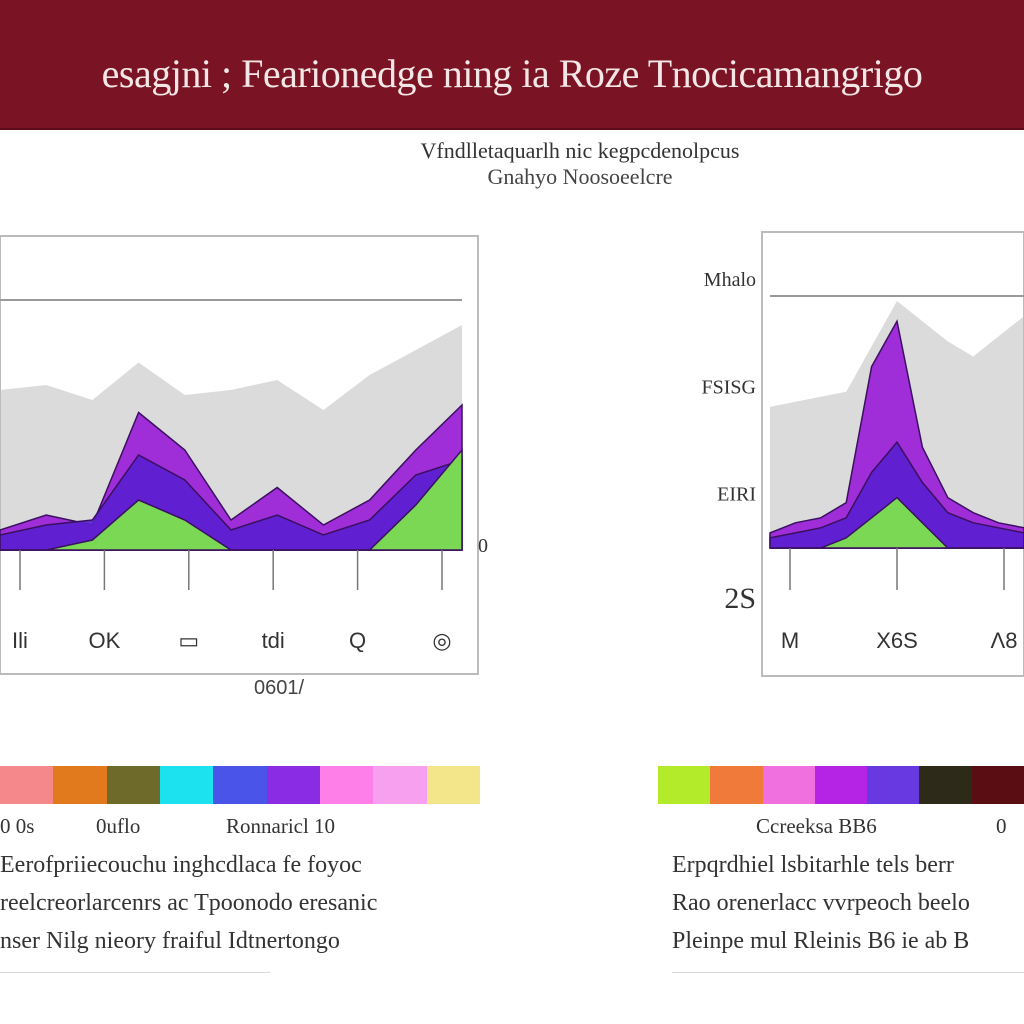 This screenshot has width=1024, height=1024. Describe the element at coordinates (20, 640) in the screenshot. I see `left-x-tick-label-1: Ili` at that location.